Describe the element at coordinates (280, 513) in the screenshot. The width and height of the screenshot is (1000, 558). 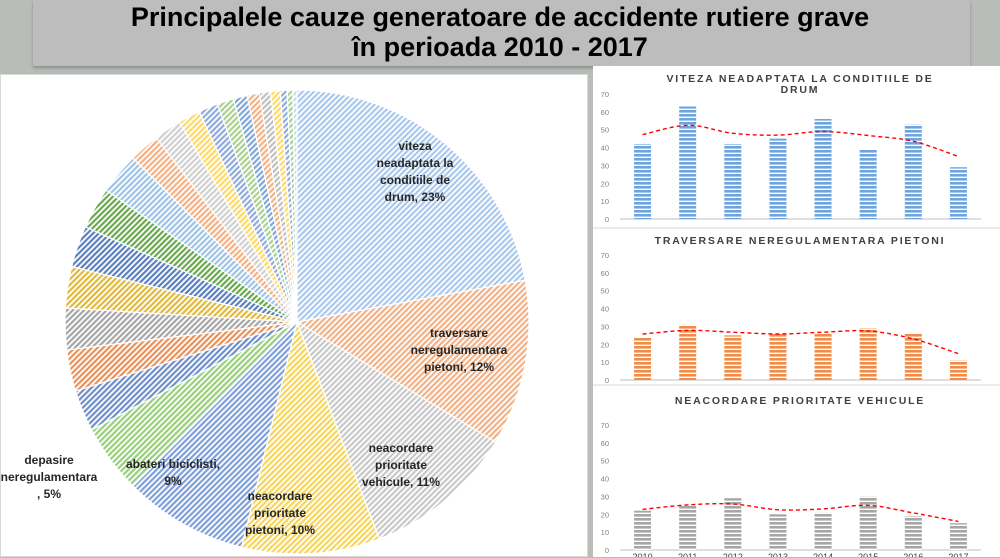
I see `pie-slice-label: neacordare prioritate pietoni, 10%` at that location.